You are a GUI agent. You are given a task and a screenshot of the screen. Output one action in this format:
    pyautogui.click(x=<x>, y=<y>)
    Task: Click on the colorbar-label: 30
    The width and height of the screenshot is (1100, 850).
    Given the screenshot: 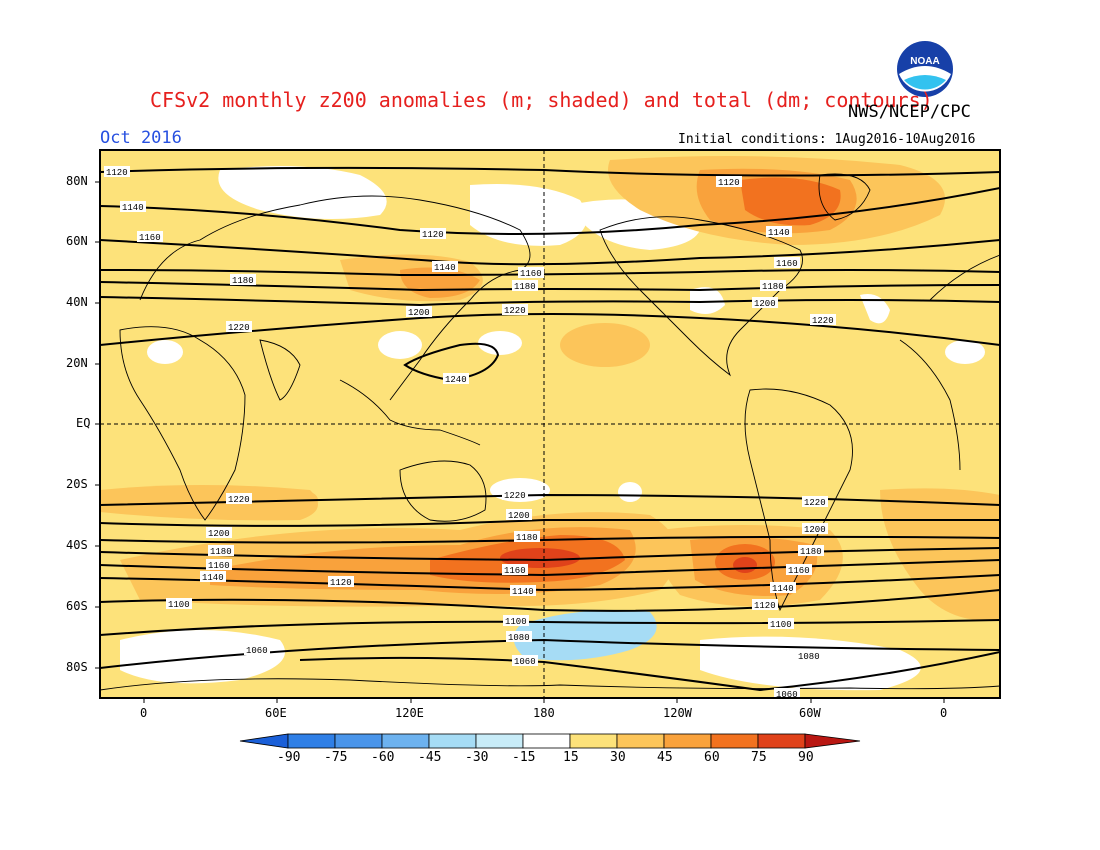 What is the action you would take?
    pyautogui.click(x=618, y=757)
    